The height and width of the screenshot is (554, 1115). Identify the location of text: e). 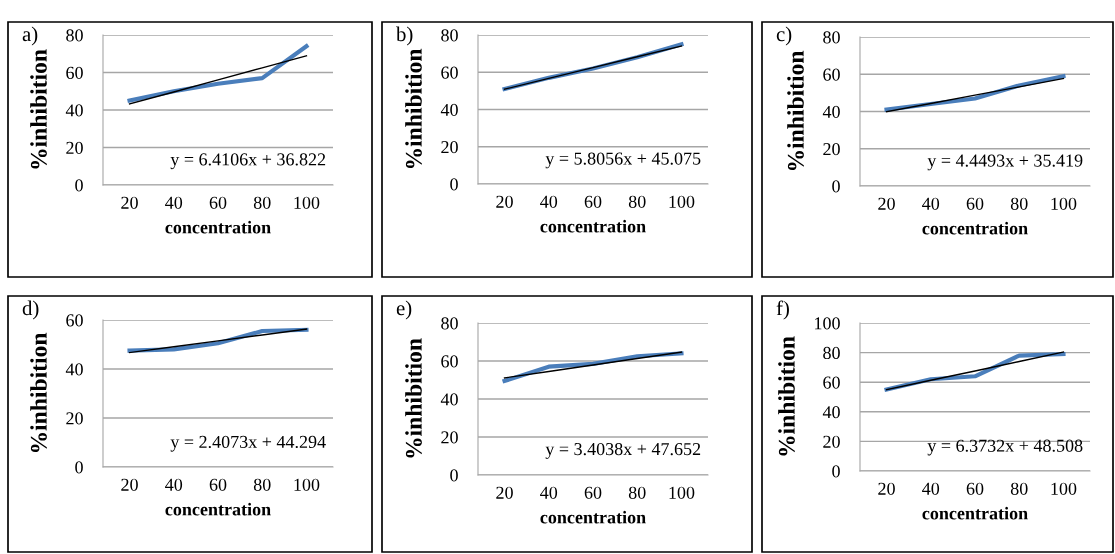
(404, 310).